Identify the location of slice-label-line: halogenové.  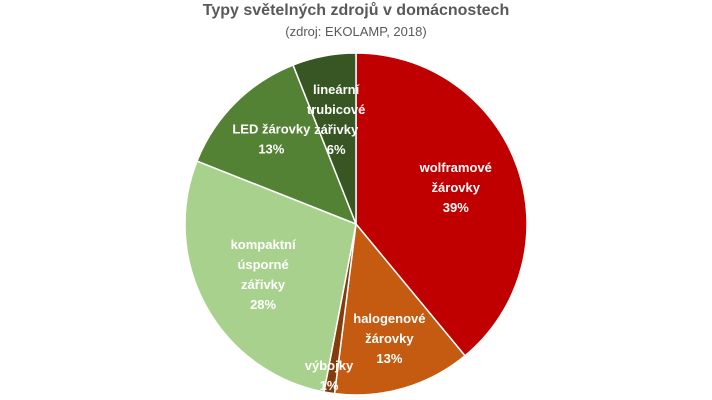
(389, 318).